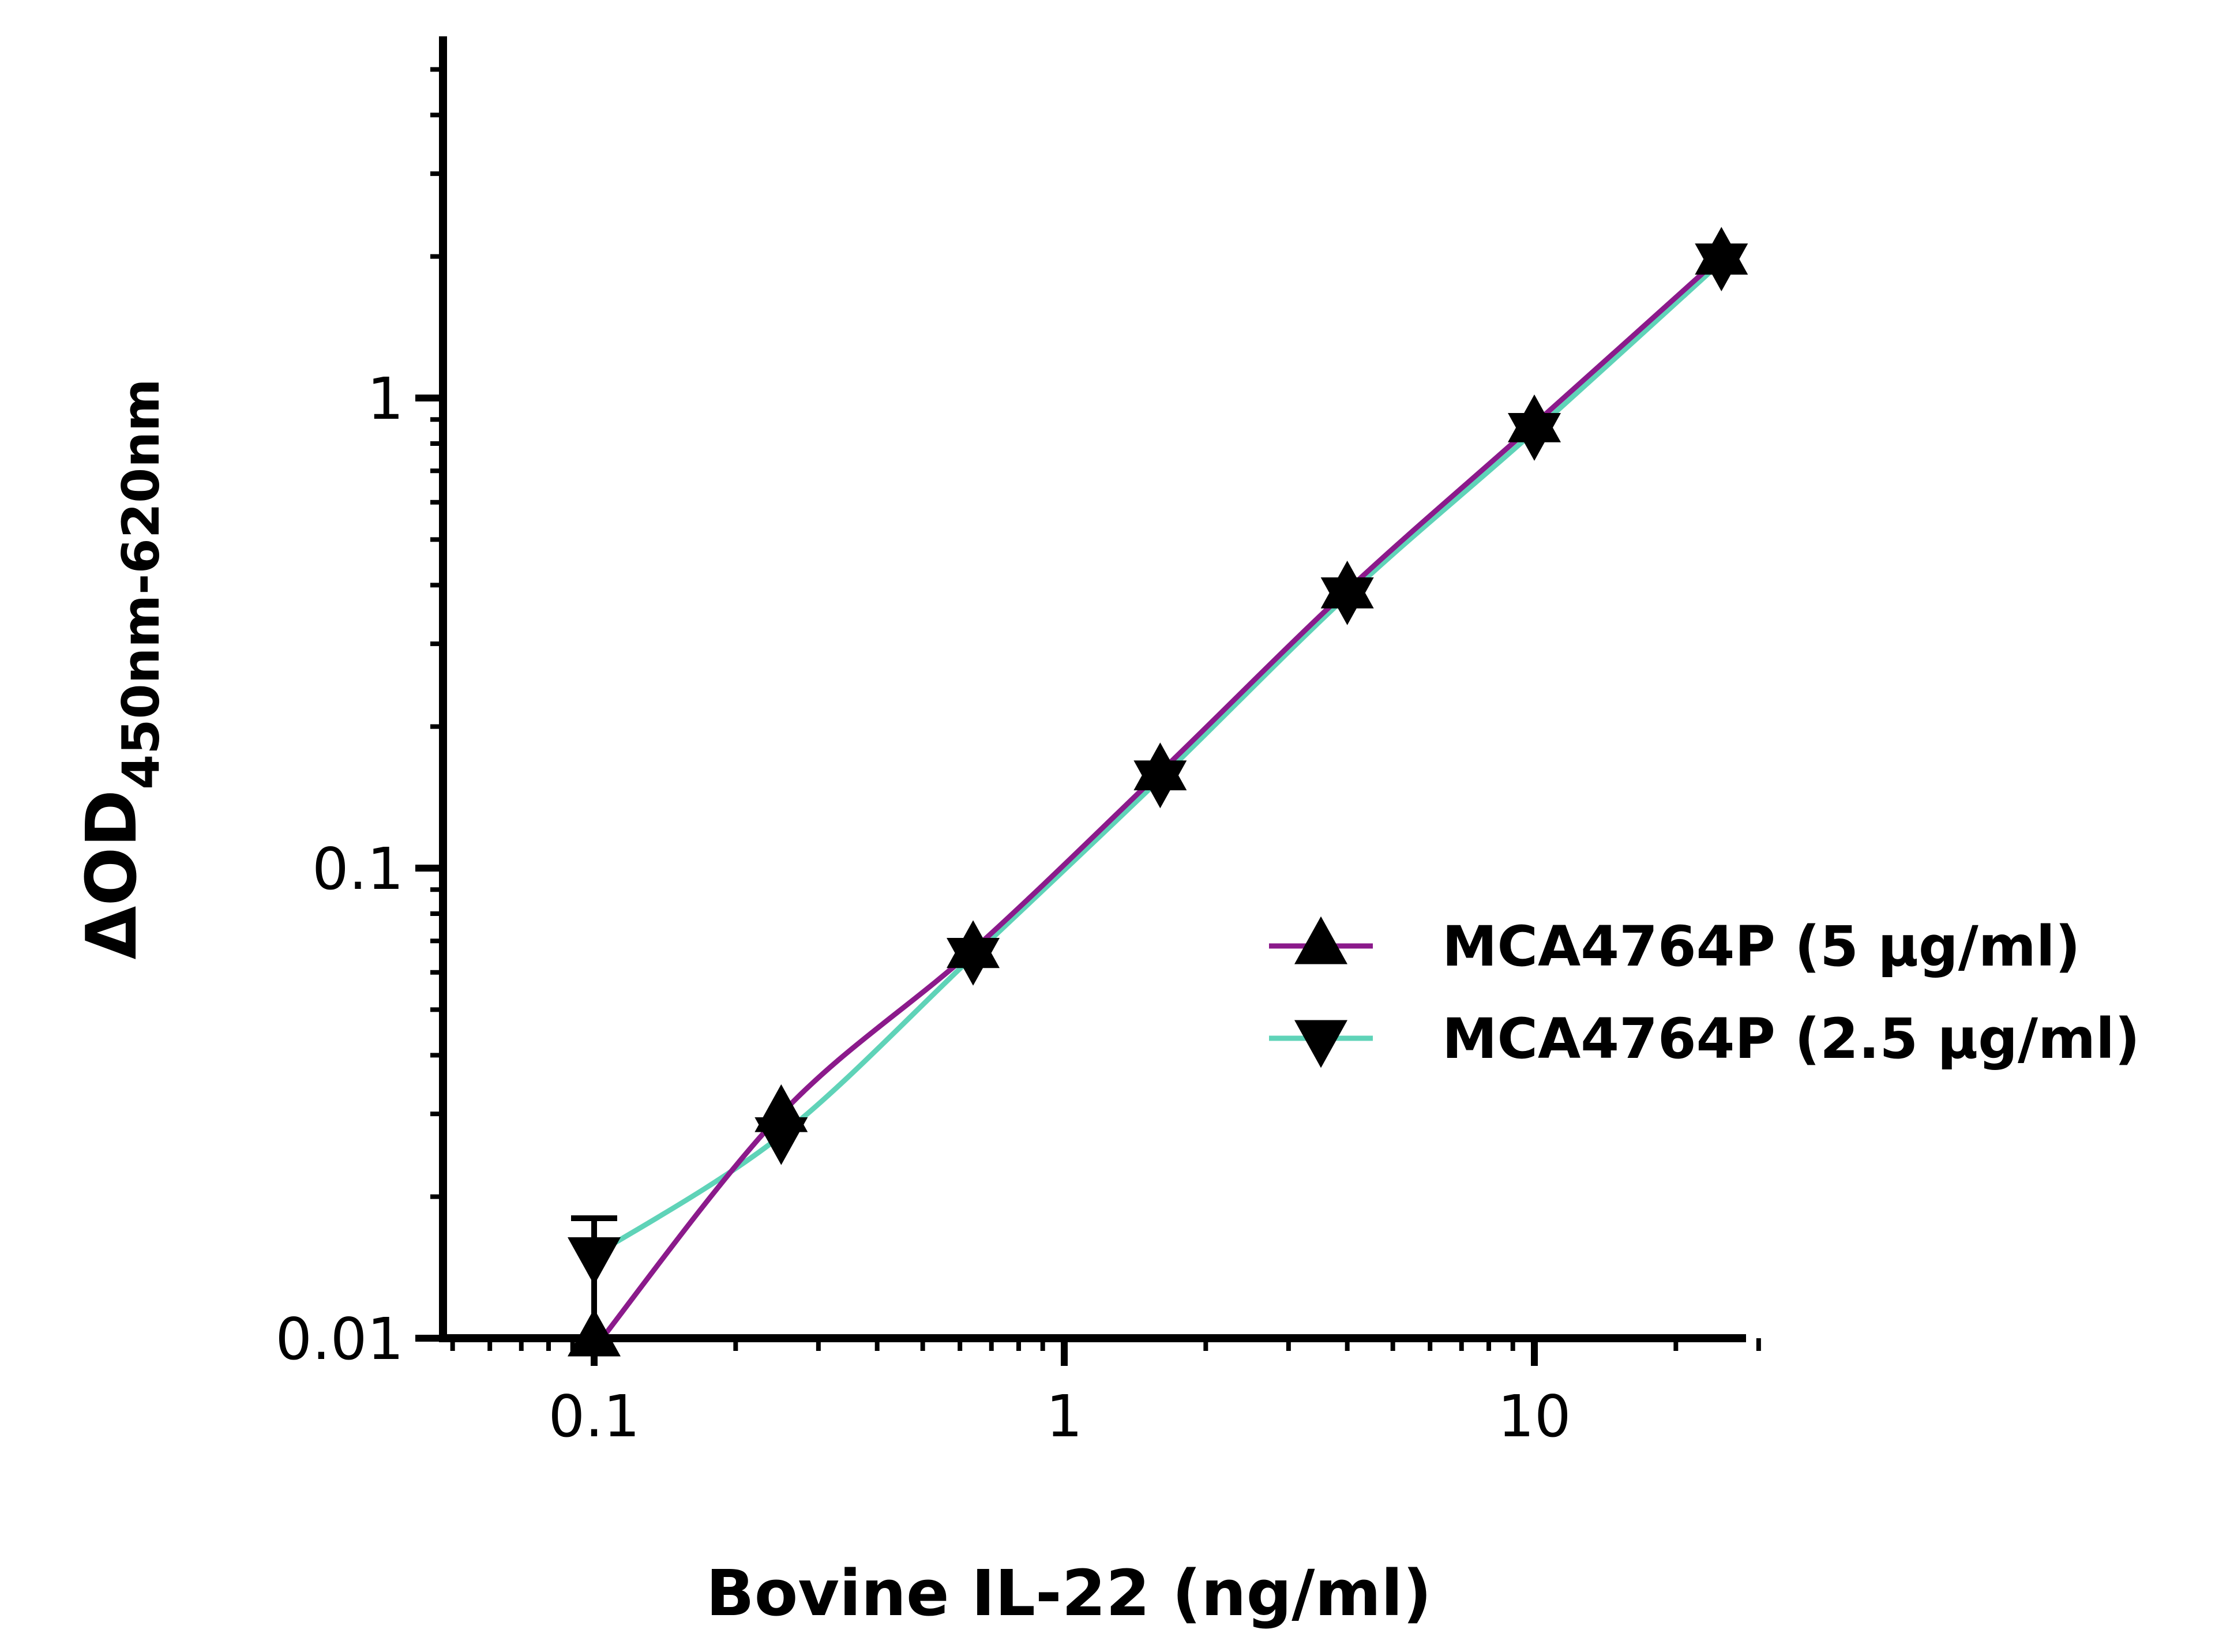 The width and height of the screenshot is (2215, 1652). What do you see at coordinates (385, 399) in the screenshot?
I see `y-tick-label: 1` at bounding box center [385, 399].